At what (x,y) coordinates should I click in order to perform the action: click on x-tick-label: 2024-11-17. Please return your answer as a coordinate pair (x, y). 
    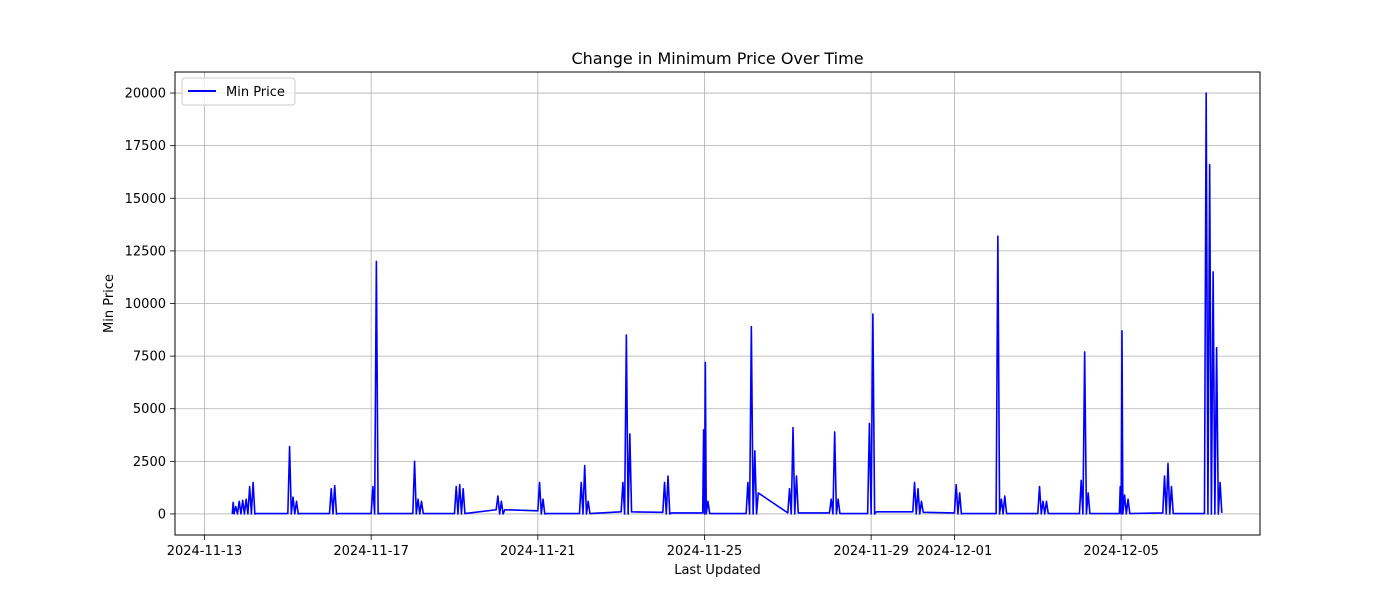
    Looking at the image, I should click on (371, 551).